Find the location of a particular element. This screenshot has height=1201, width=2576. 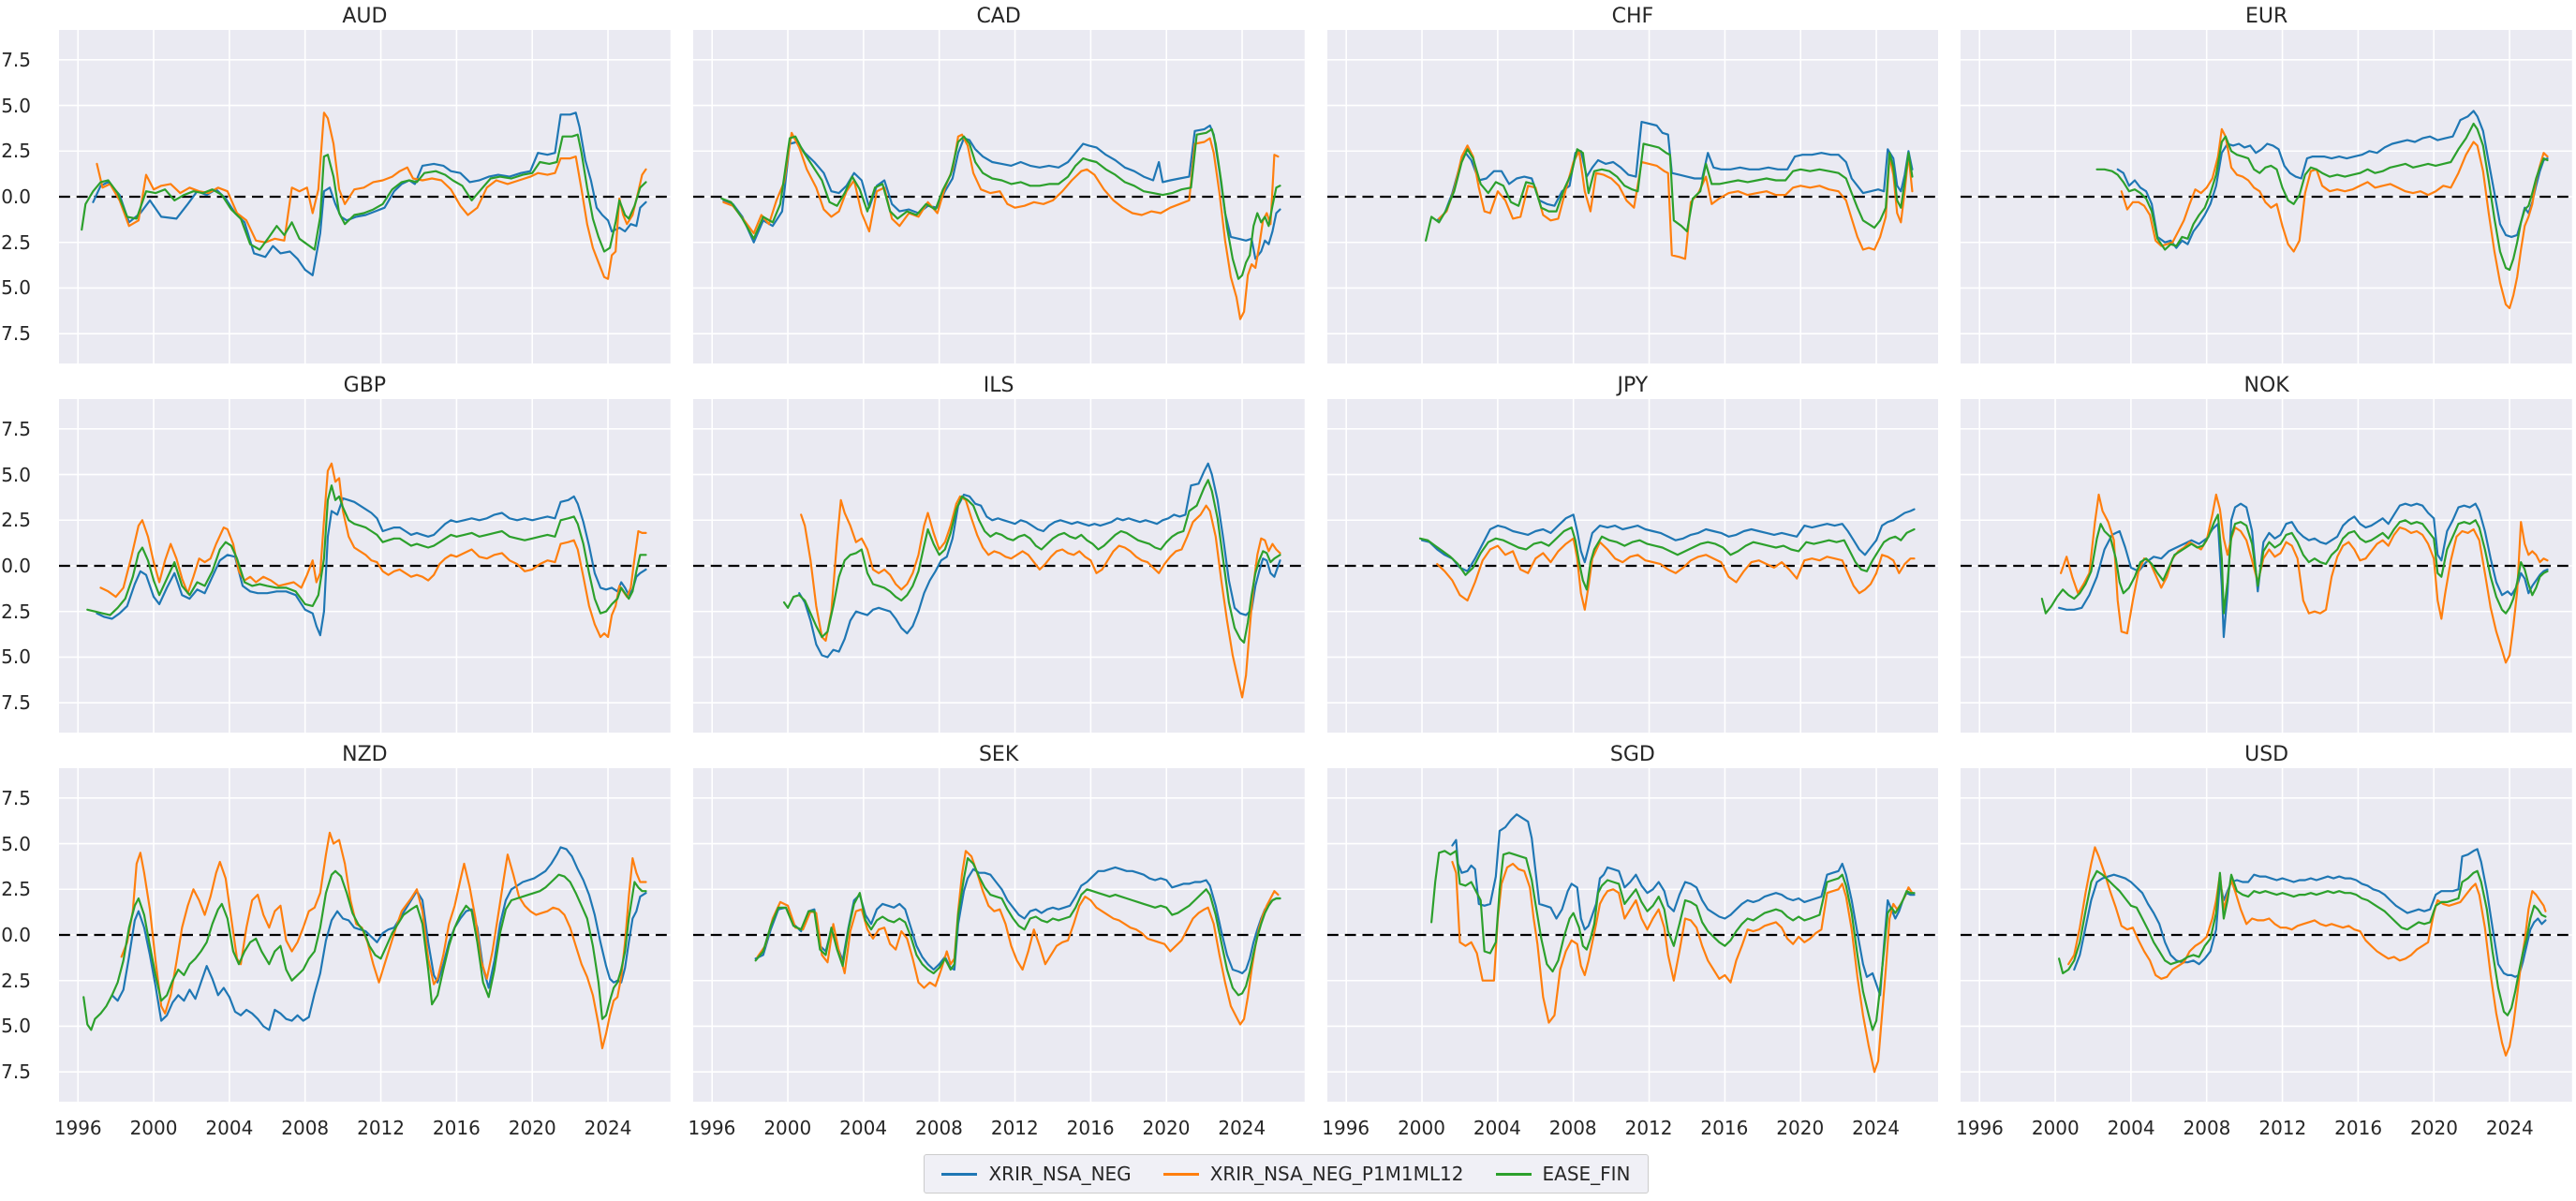

x-axis-tick-labels-col-2: 1996 2000 2004 2008 2012 2016 2020 2024 is located at coordinates (996, 1127).